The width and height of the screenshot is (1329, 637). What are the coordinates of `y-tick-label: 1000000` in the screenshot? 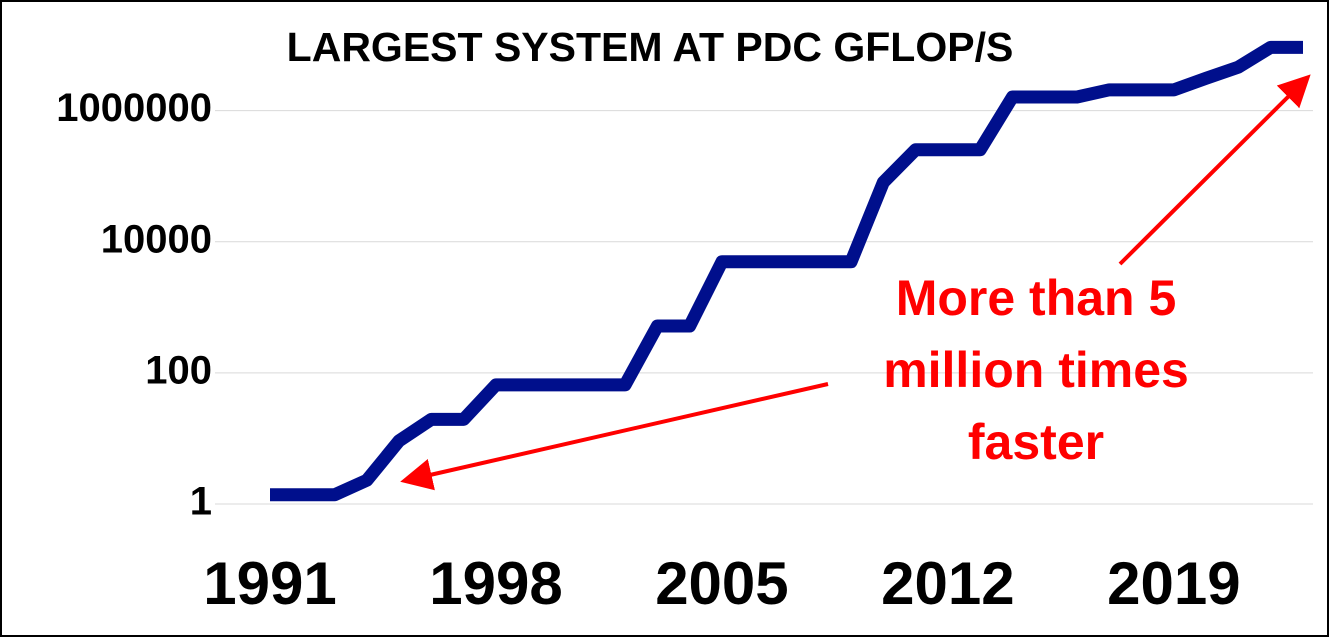 It's located at (134, 108).